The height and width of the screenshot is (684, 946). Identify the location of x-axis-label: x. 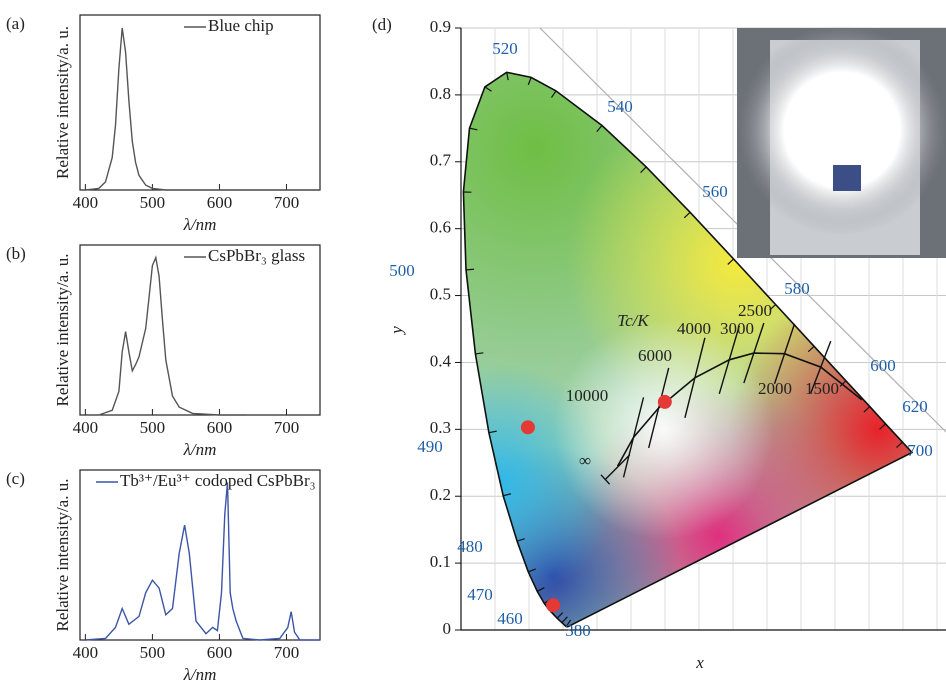
(699, 662).